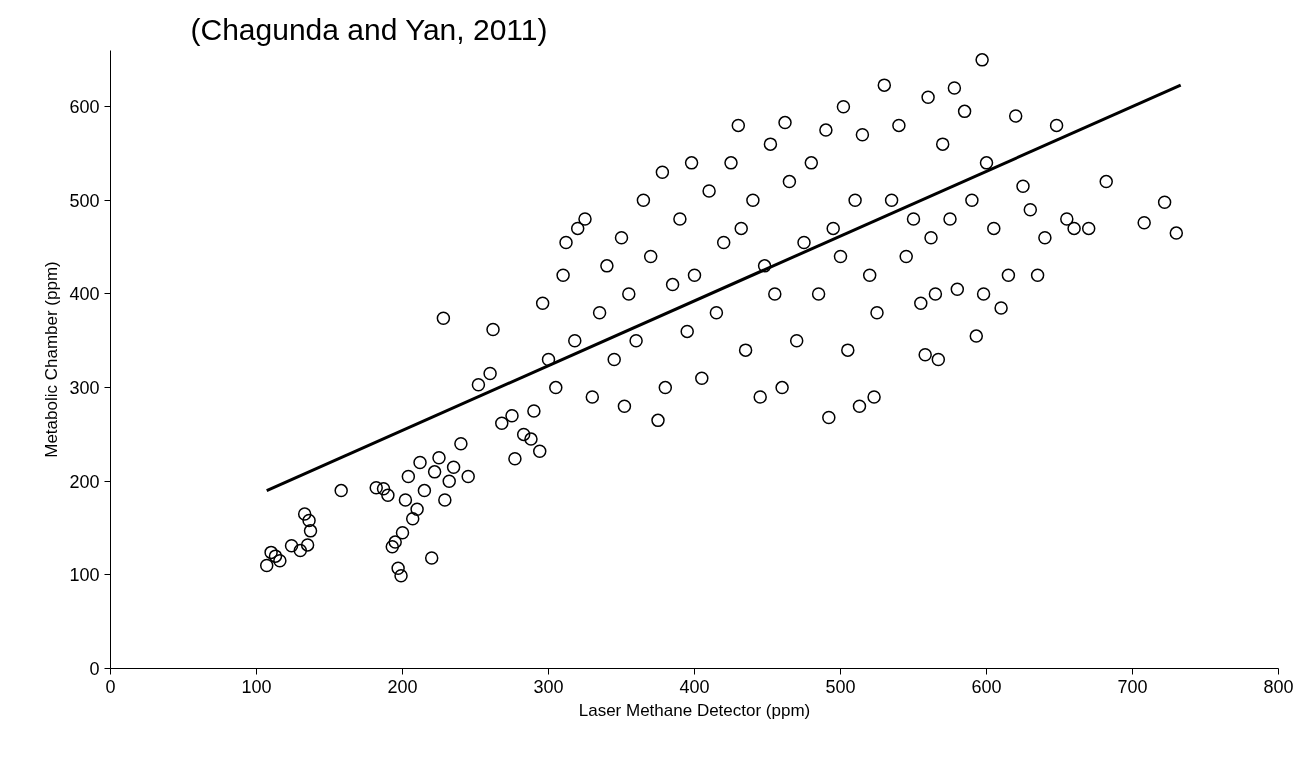 The width and height of the screenshot is (1303, 758). I want to click on x-tick-label: 400, so click(694, 686).